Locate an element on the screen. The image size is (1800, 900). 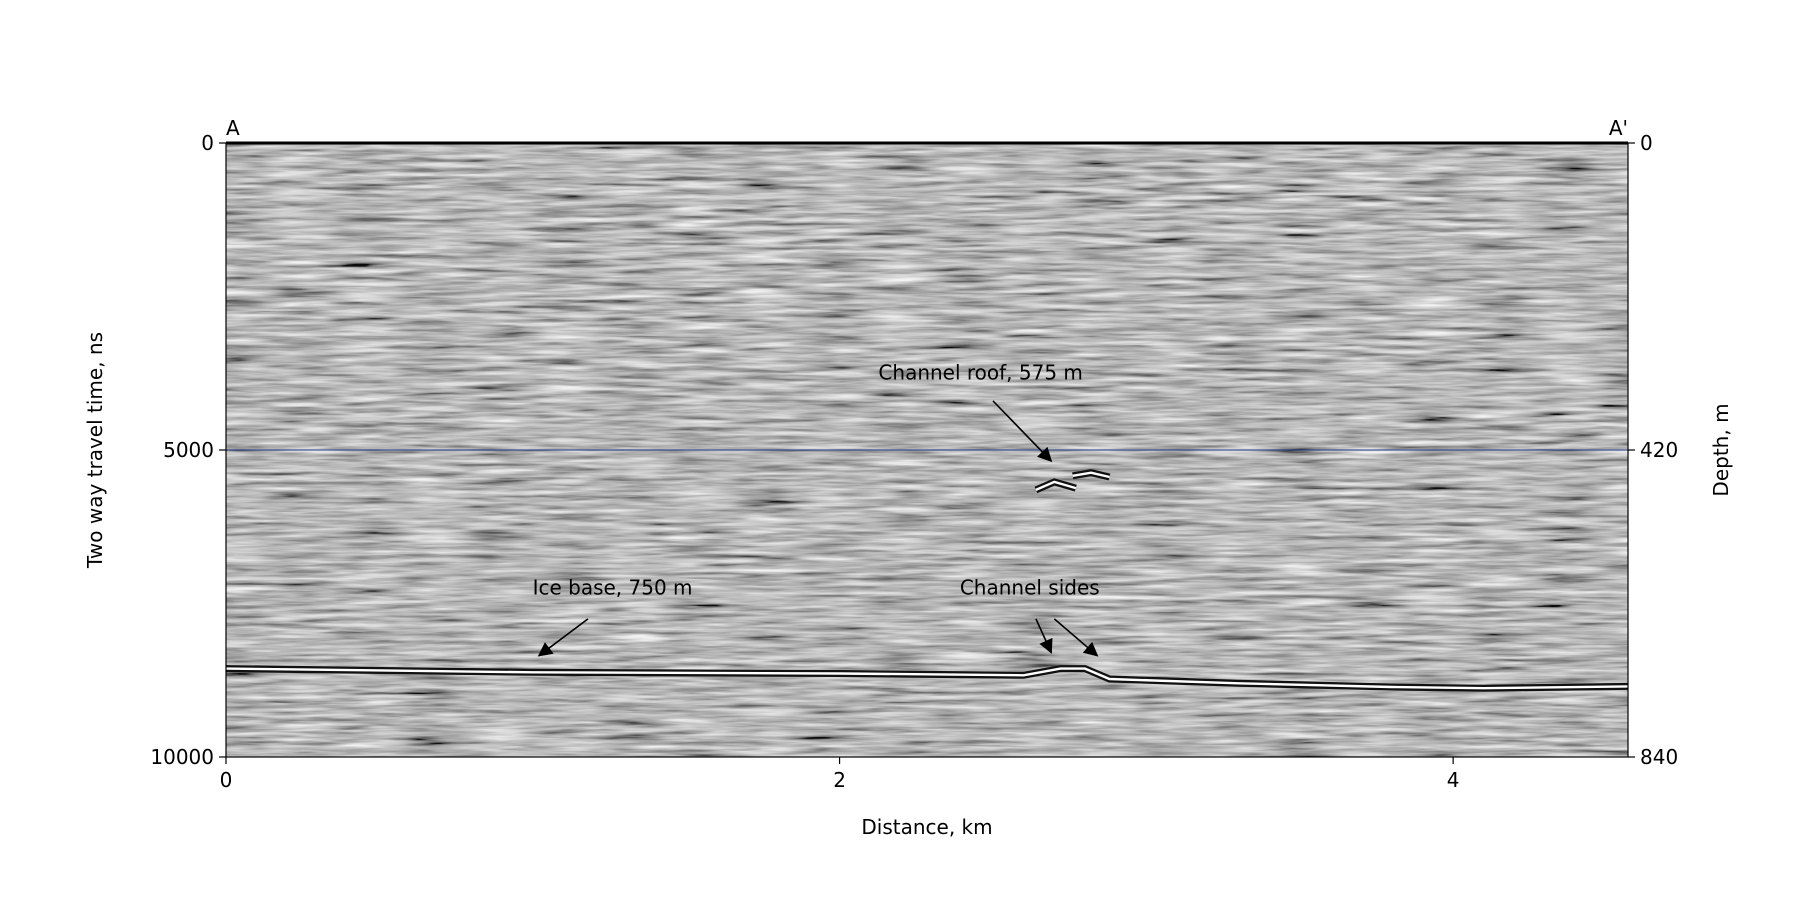
channel-roof-secondary-reflector is located at coordinates (1091, 475).